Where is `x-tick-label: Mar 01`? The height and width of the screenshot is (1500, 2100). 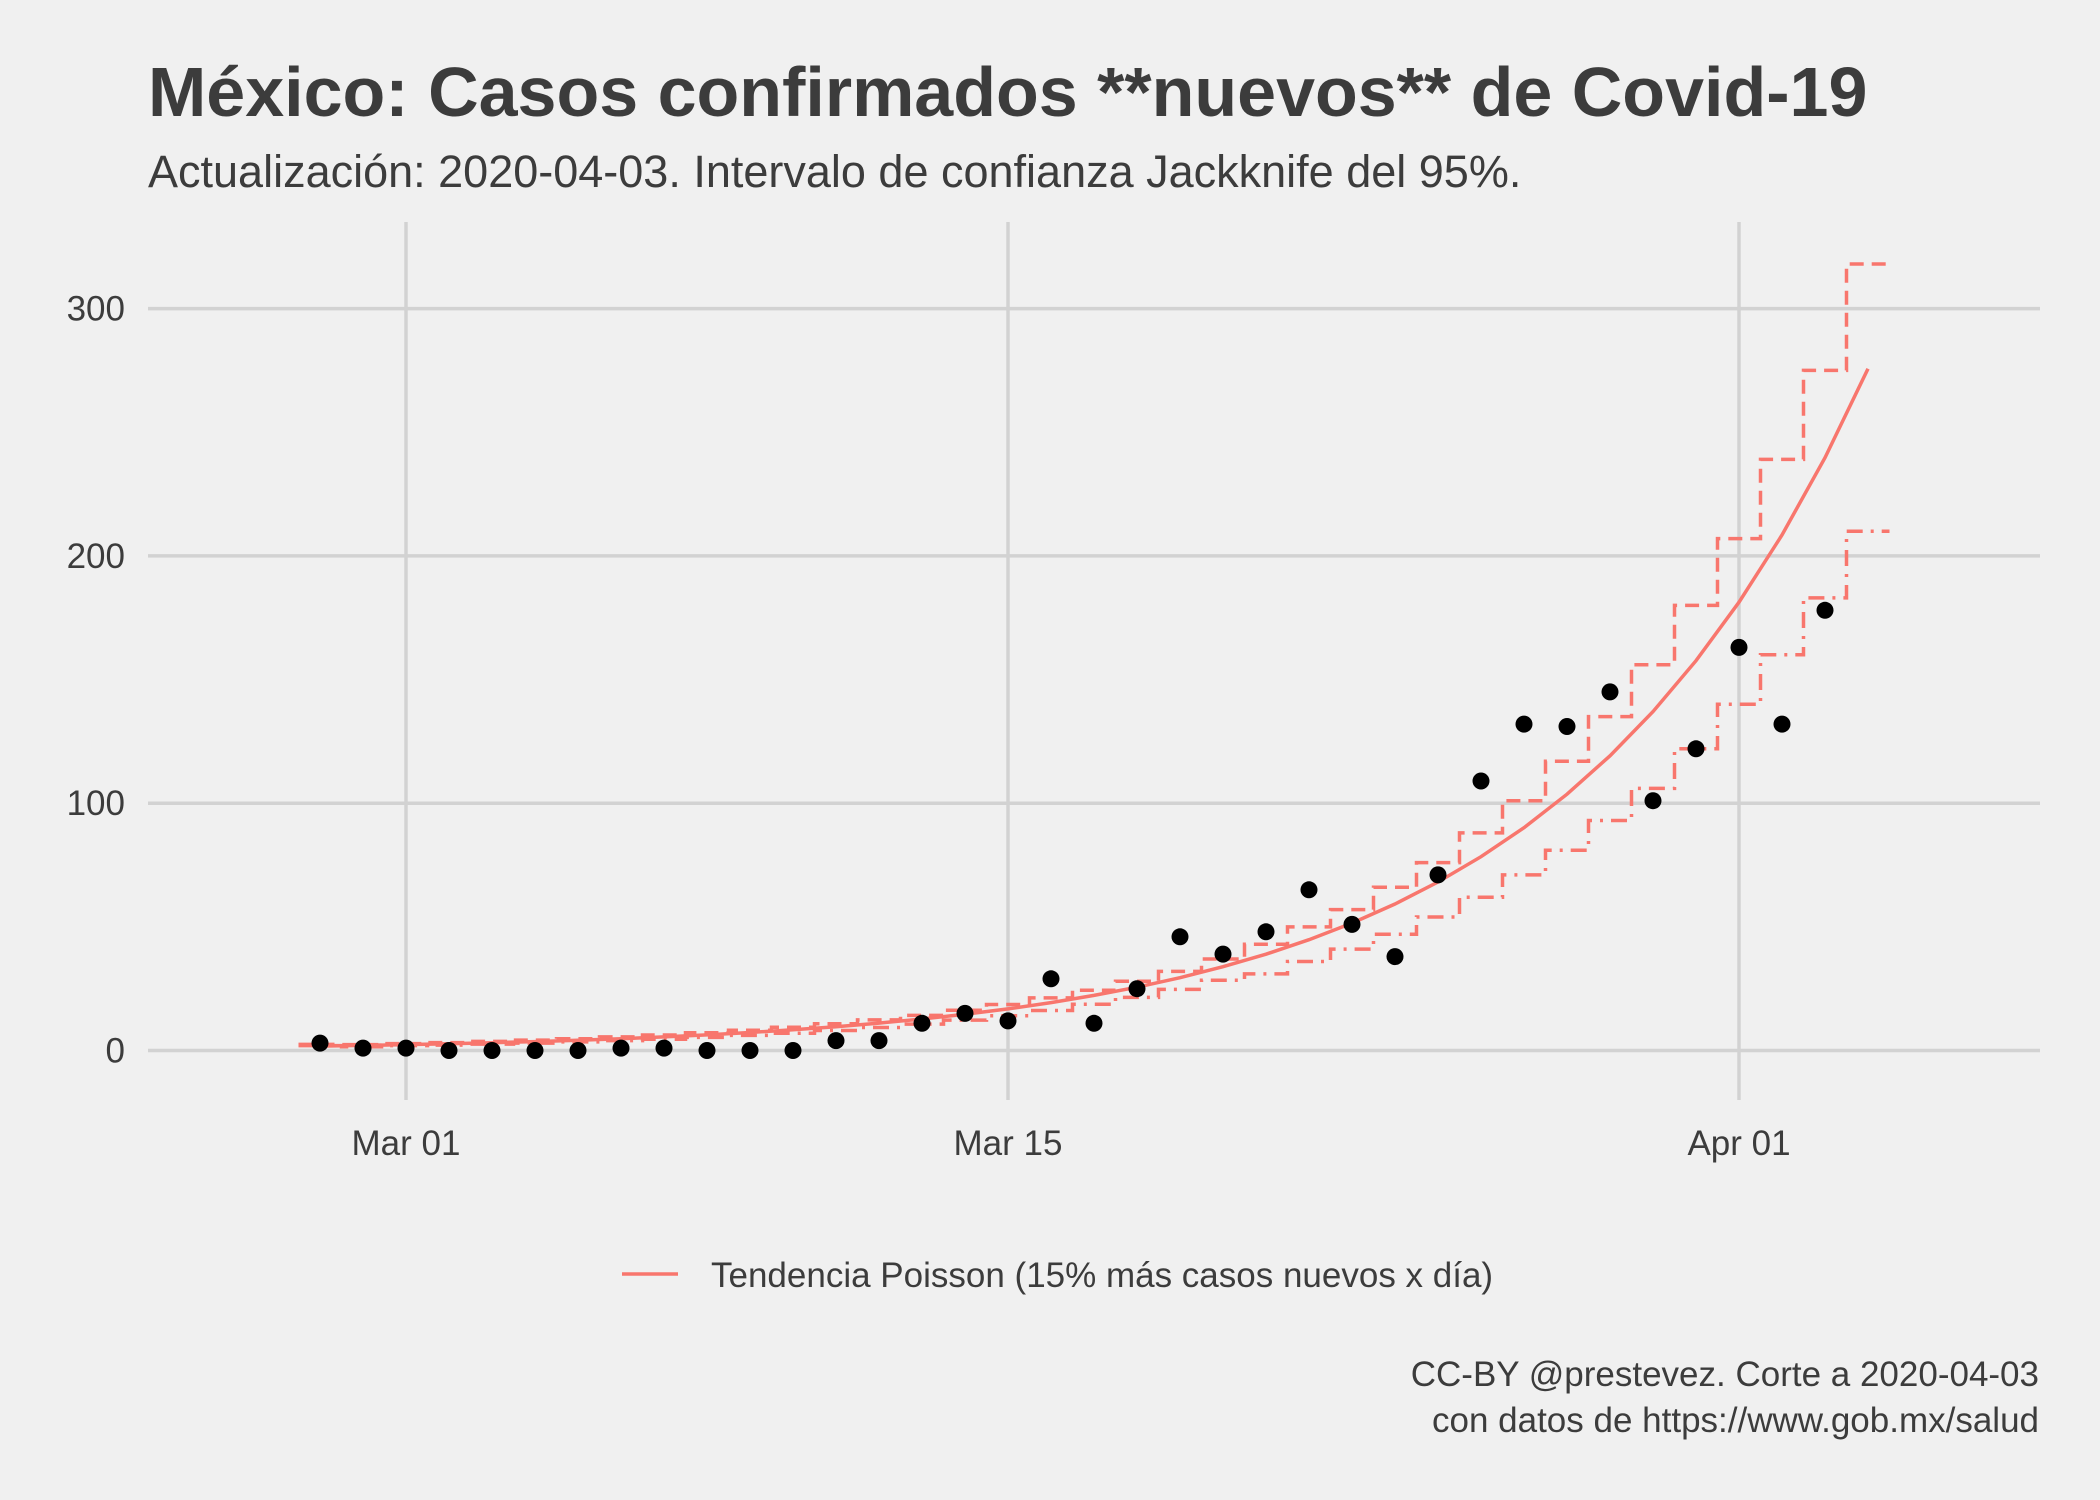
x-tick-label: Mar 01 is located at coordinates (406, 1143).